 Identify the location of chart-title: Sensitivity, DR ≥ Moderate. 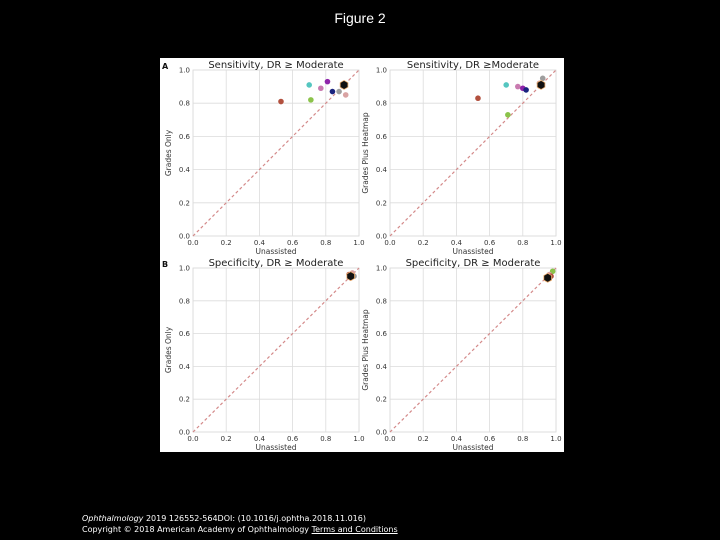
(275, 65).